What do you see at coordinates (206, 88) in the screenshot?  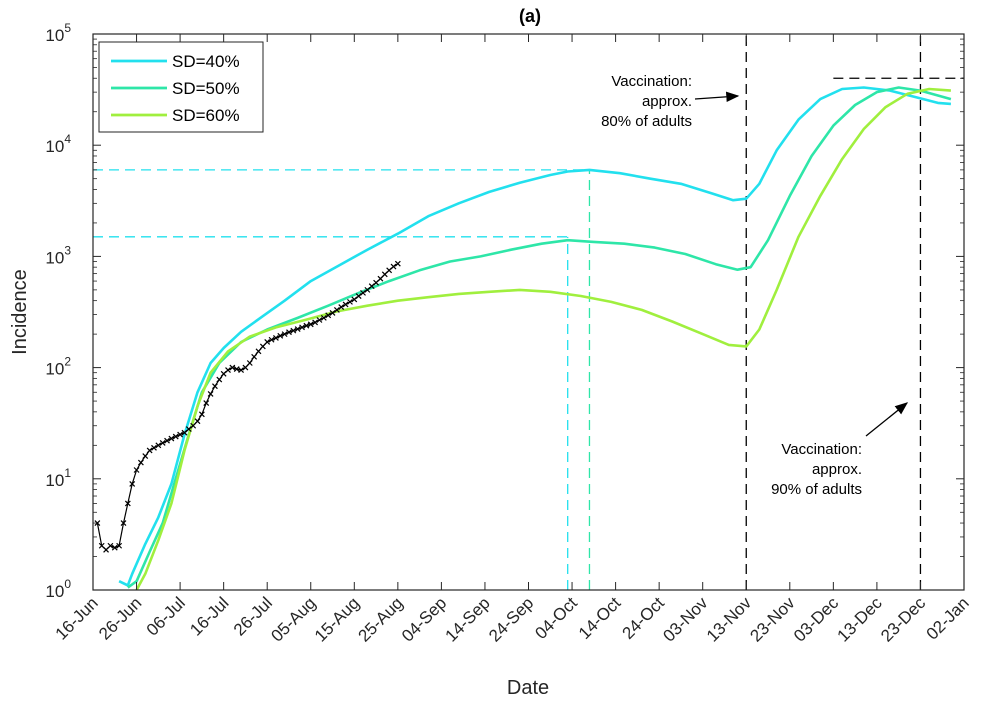 I see `legend-label: SD=50%` at bounding box center [206, 88].